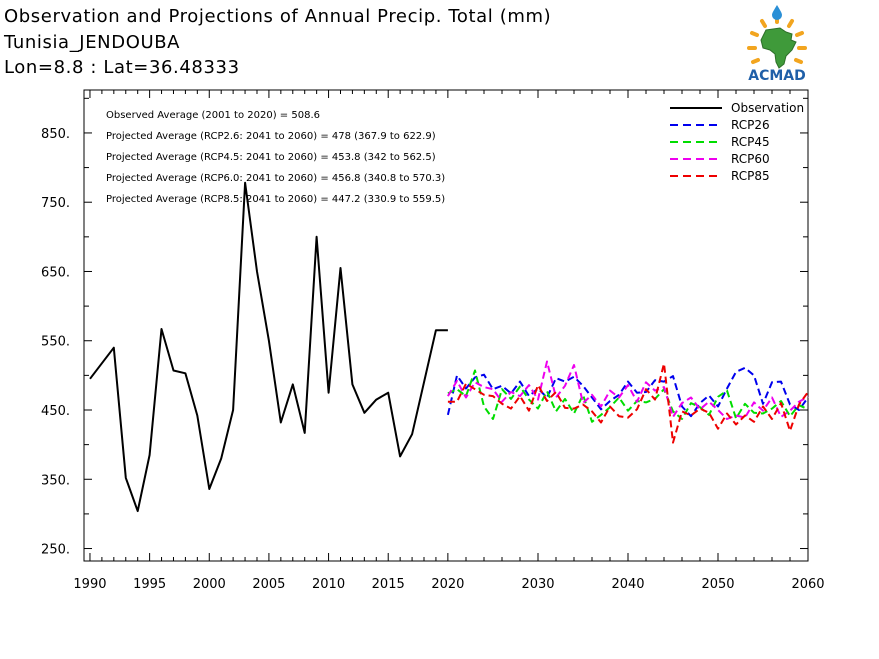  I want to click on x-tick-label: 2000, so click(209, 584).